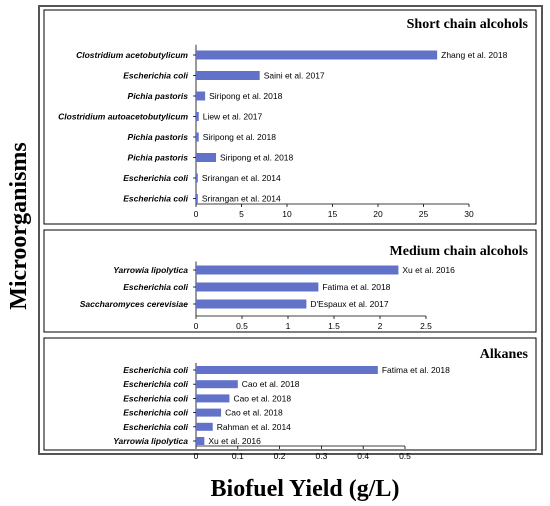 This screenshot has height=506, width=550. I want to click on x-tick-label: 15, so click(333, 214).